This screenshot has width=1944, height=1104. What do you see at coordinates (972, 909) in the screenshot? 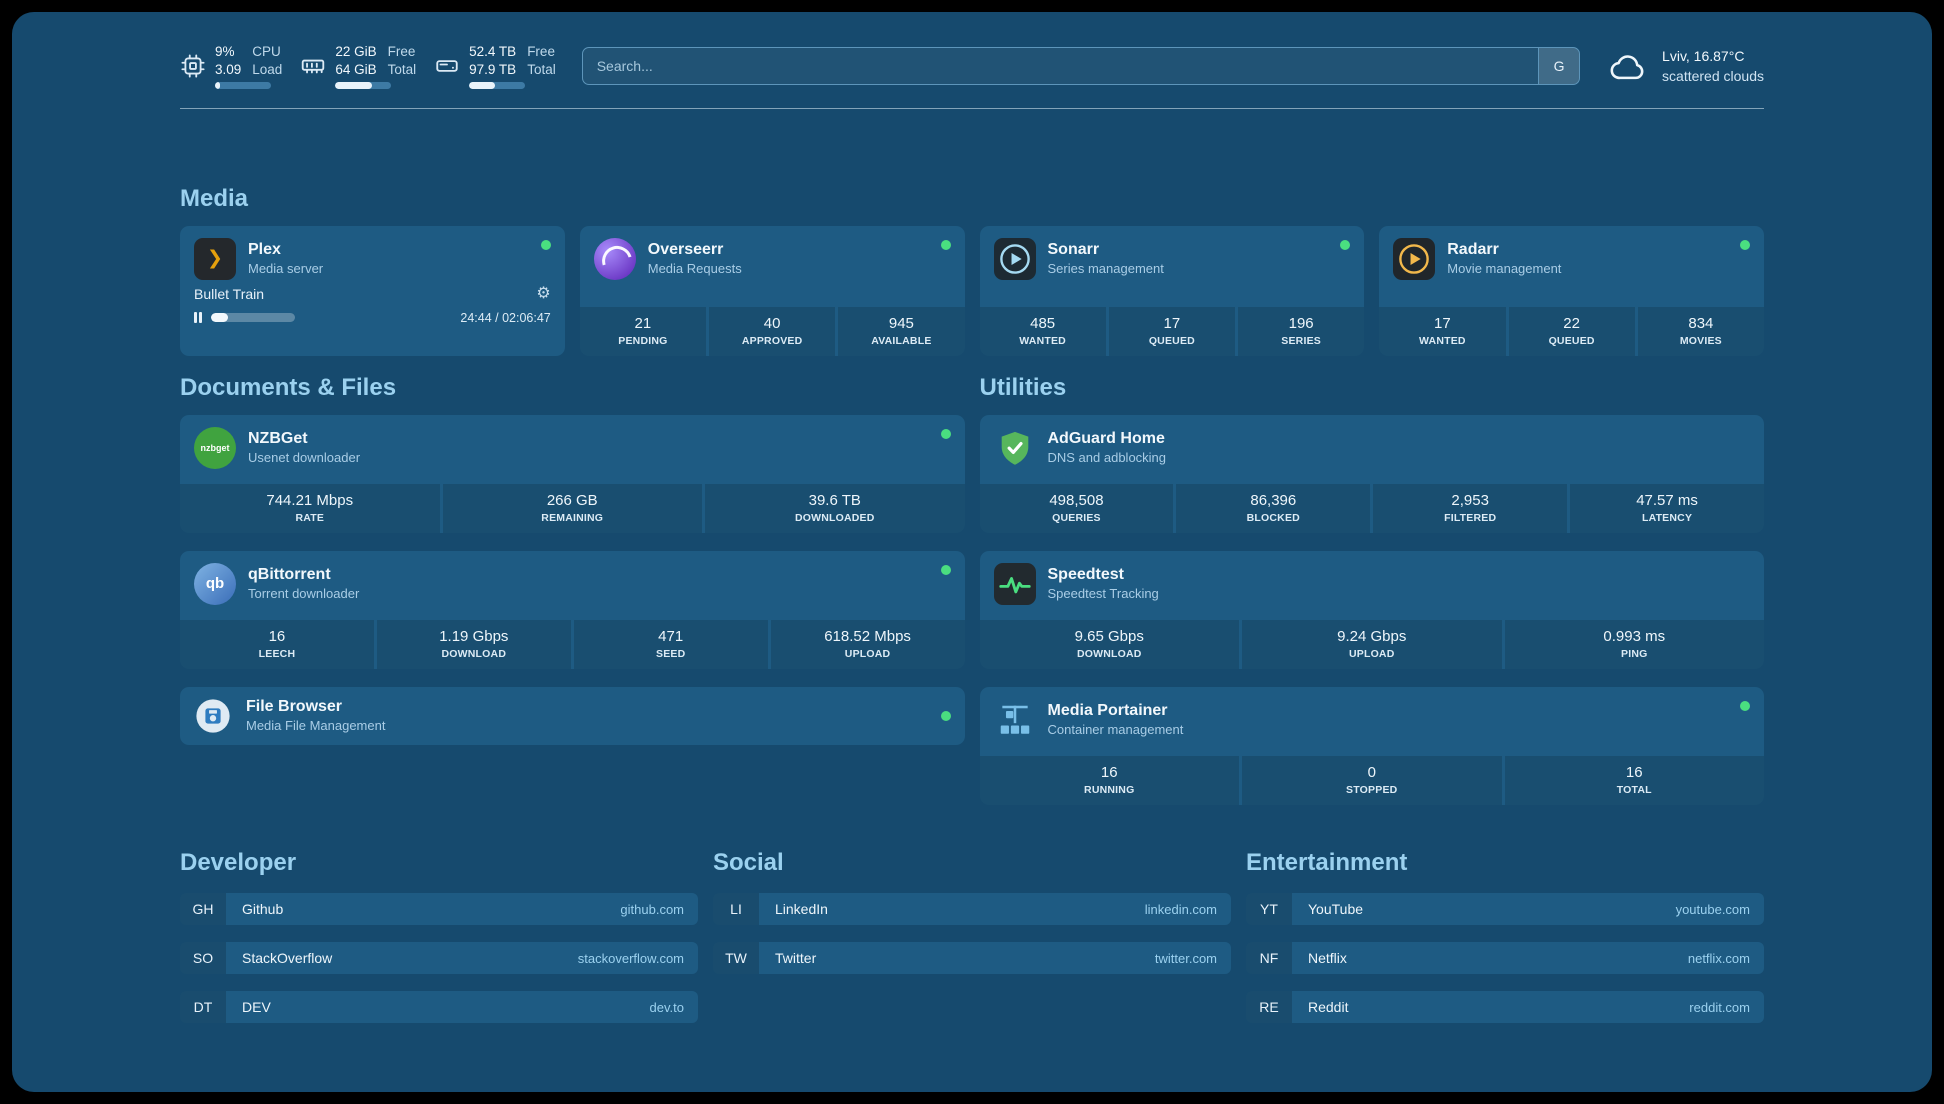
I see `bookmark-linkedin: LI LinkedIn linkedin.com` at bounding box center [972, 909].